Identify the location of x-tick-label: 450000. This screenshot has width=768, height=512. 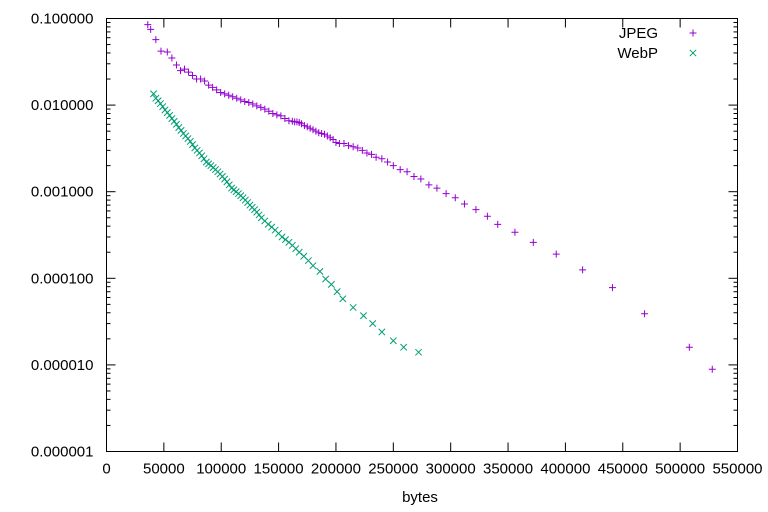
(623, 469).